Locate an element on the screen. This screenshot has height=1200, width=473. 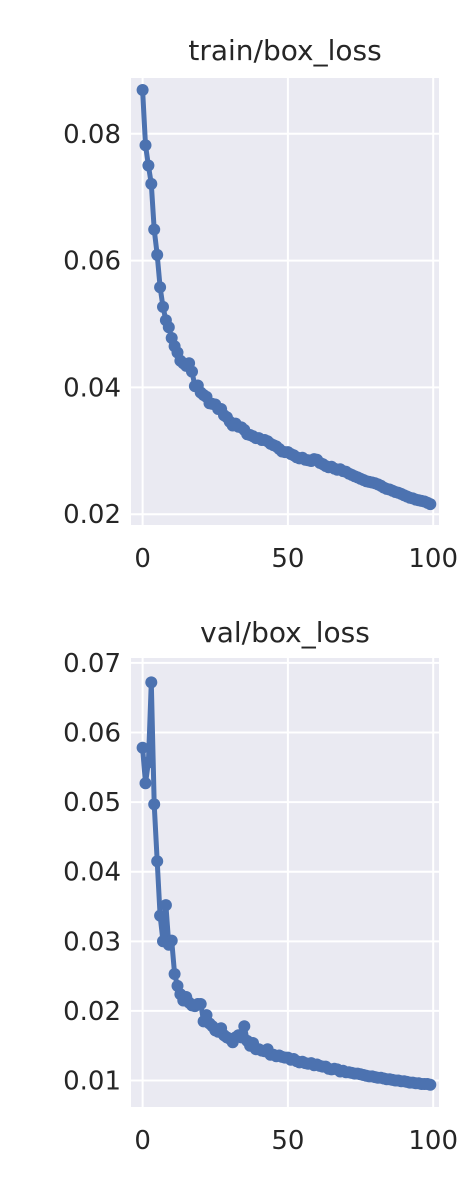
y-tick-label: 0.01 is located at coordinates (92, 1082).